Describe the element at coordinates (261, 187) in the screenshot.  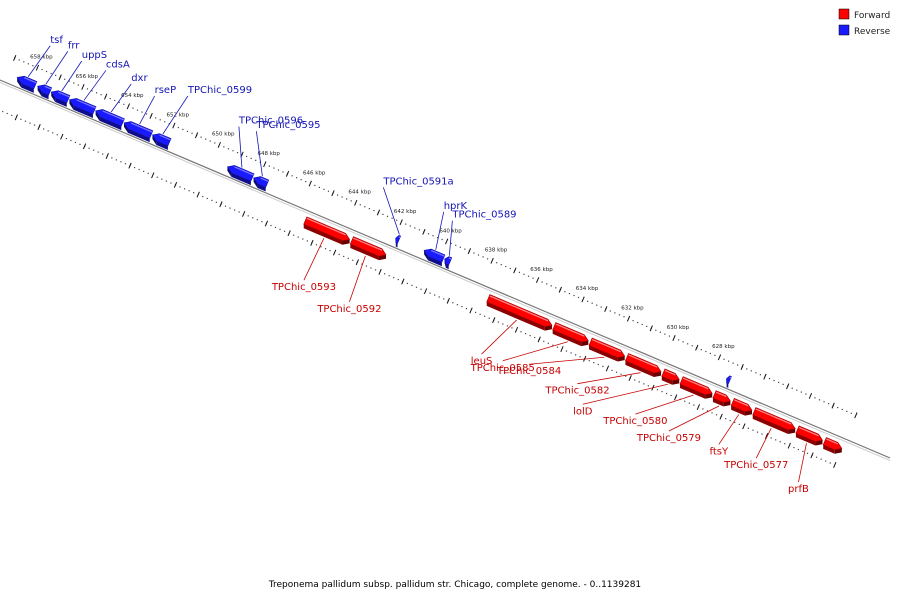
I see `gene-tpchic-0595-side` at that location.